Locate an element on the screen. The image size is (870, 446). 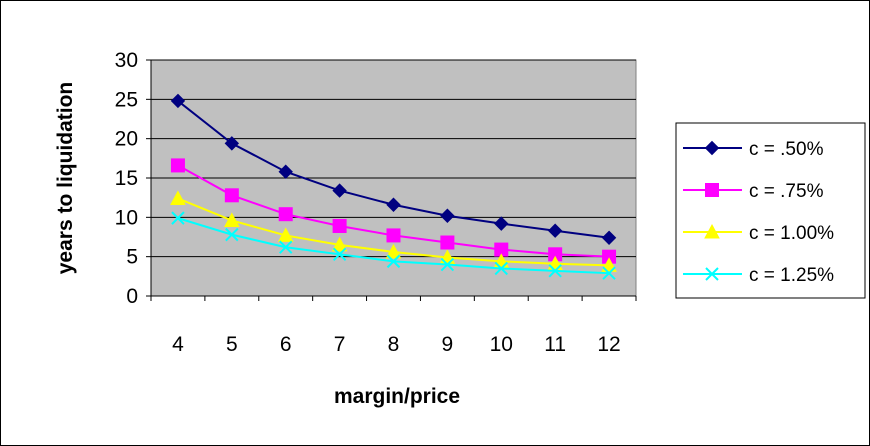
y-tick-label: 15 is located at coordinates (126, 178).